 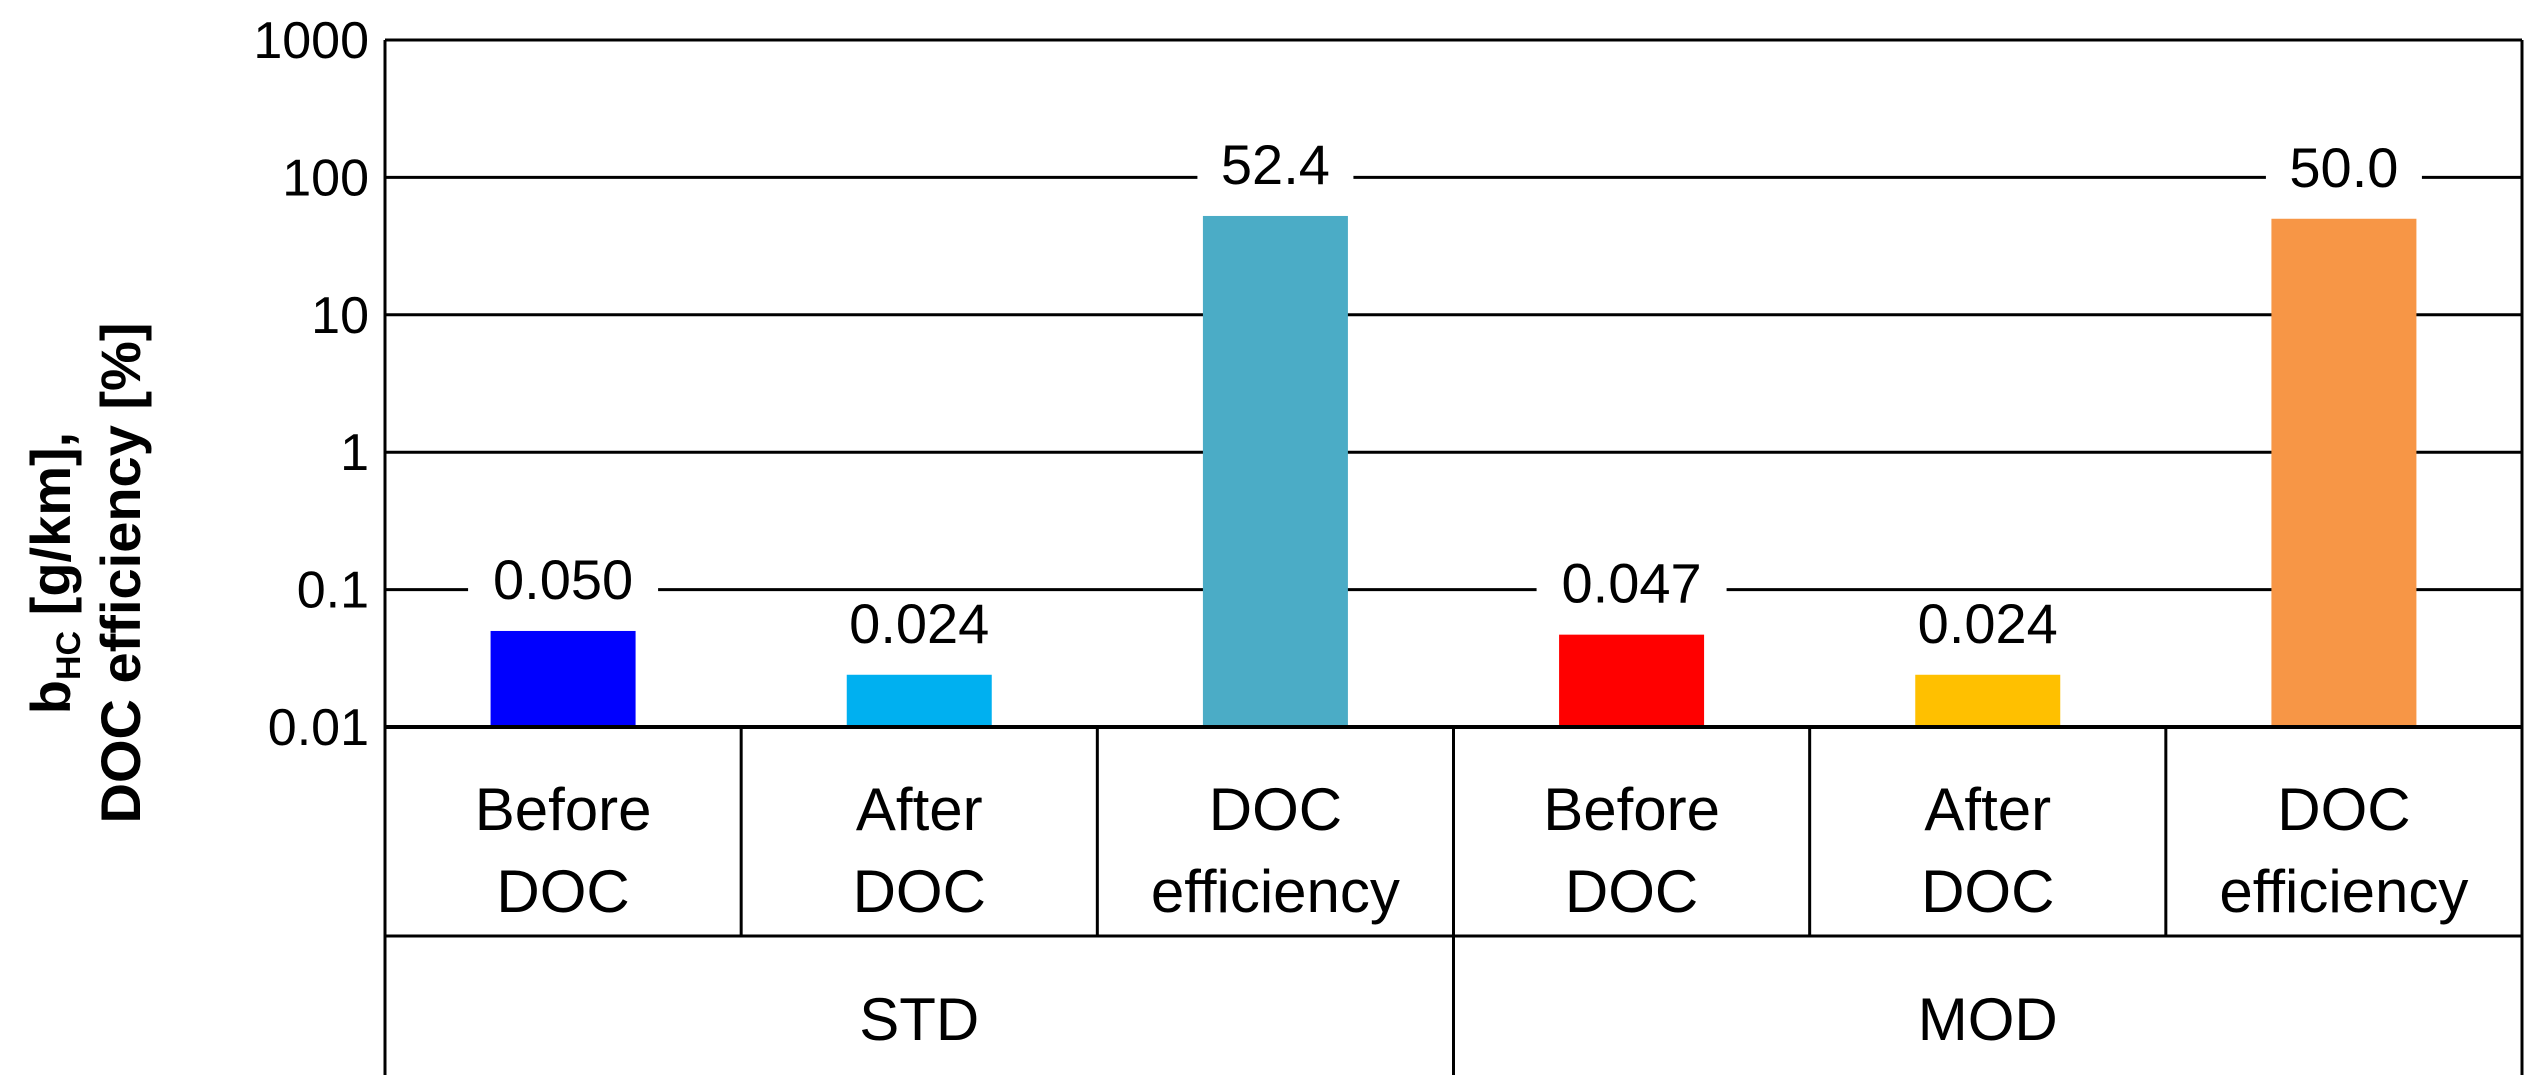 I want to click on data-label: 52.4, so click(x=1275, y=164).